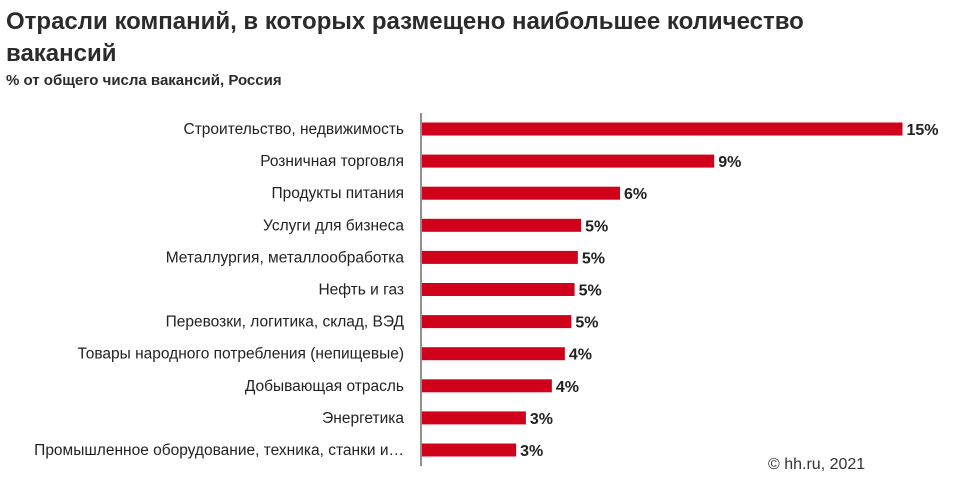 The height and width of the screenshot is (478, 960). What do you see at coordinates (285, 257) in the screenshot?
I see `category-label: Металлургия, металлообработка` at bounding box center [285, 257].